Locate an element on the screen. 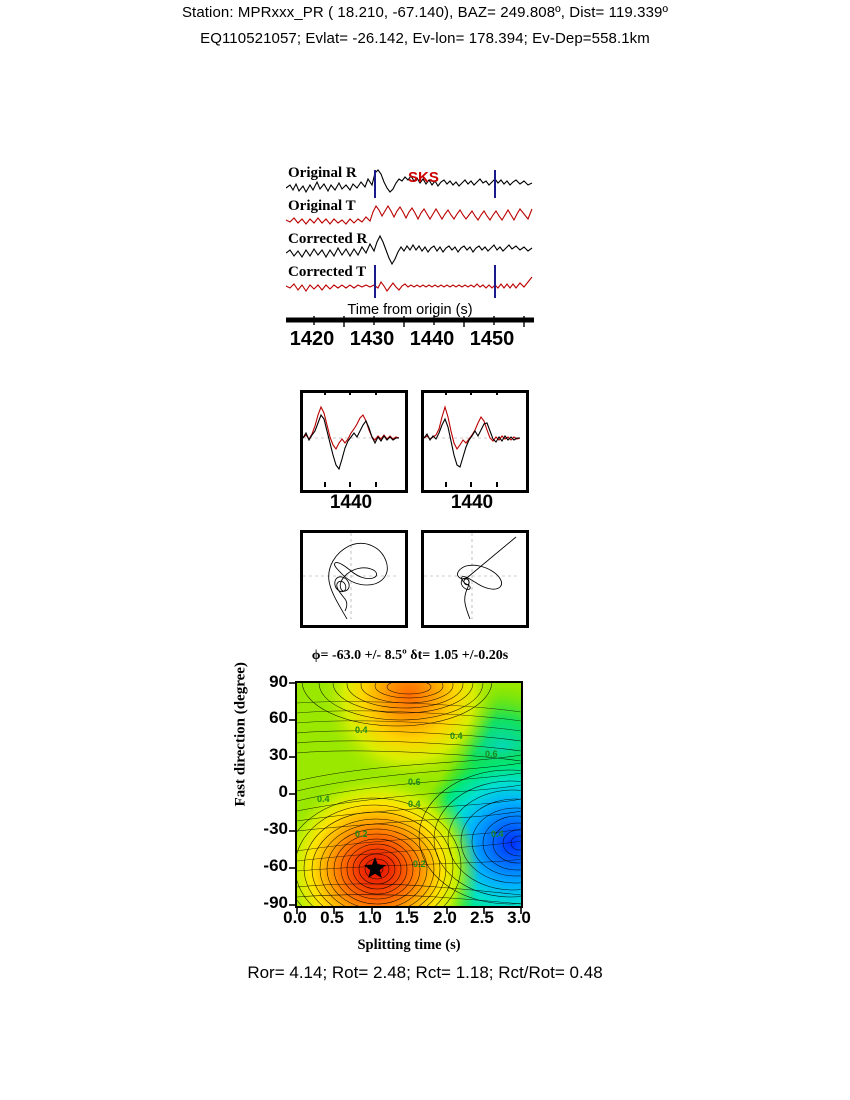  trace-corrected-t is located at coordinates (409, 284).